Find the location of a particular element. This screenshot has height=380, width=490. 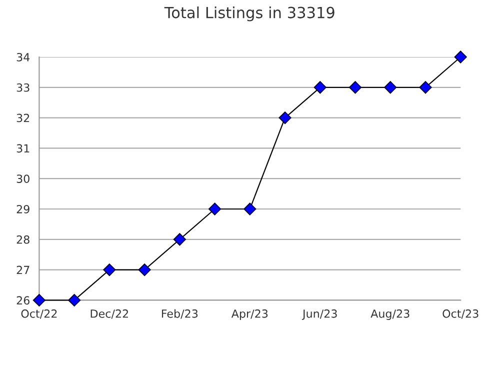

y-tick-label: 29 is located at coordinates (23, 209).